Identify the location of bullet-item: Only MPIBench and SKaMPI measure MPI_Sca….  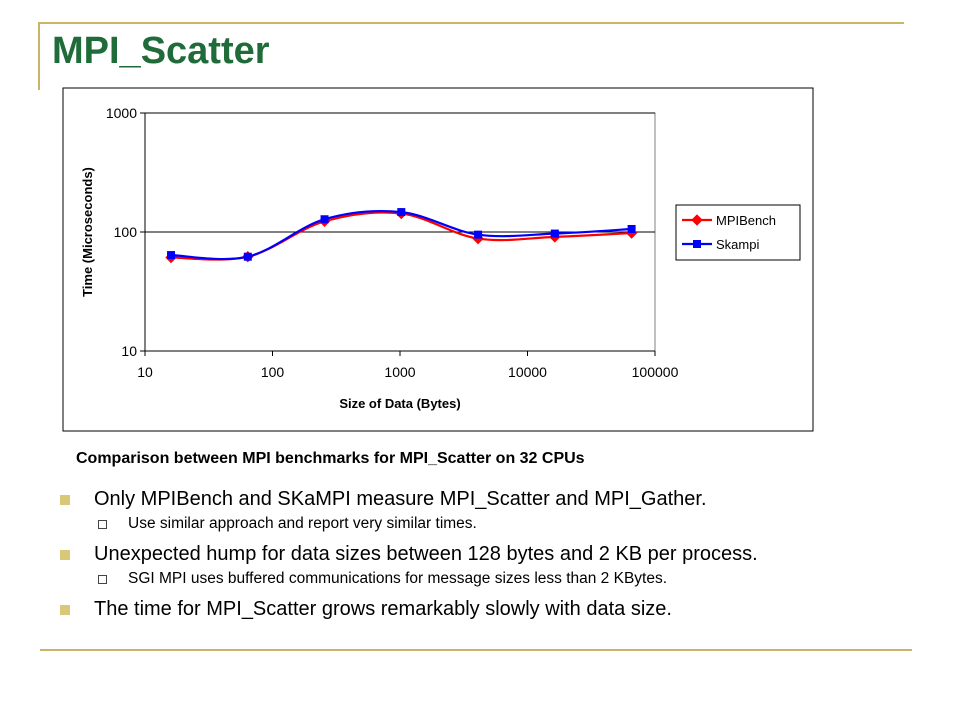
(500, 499).